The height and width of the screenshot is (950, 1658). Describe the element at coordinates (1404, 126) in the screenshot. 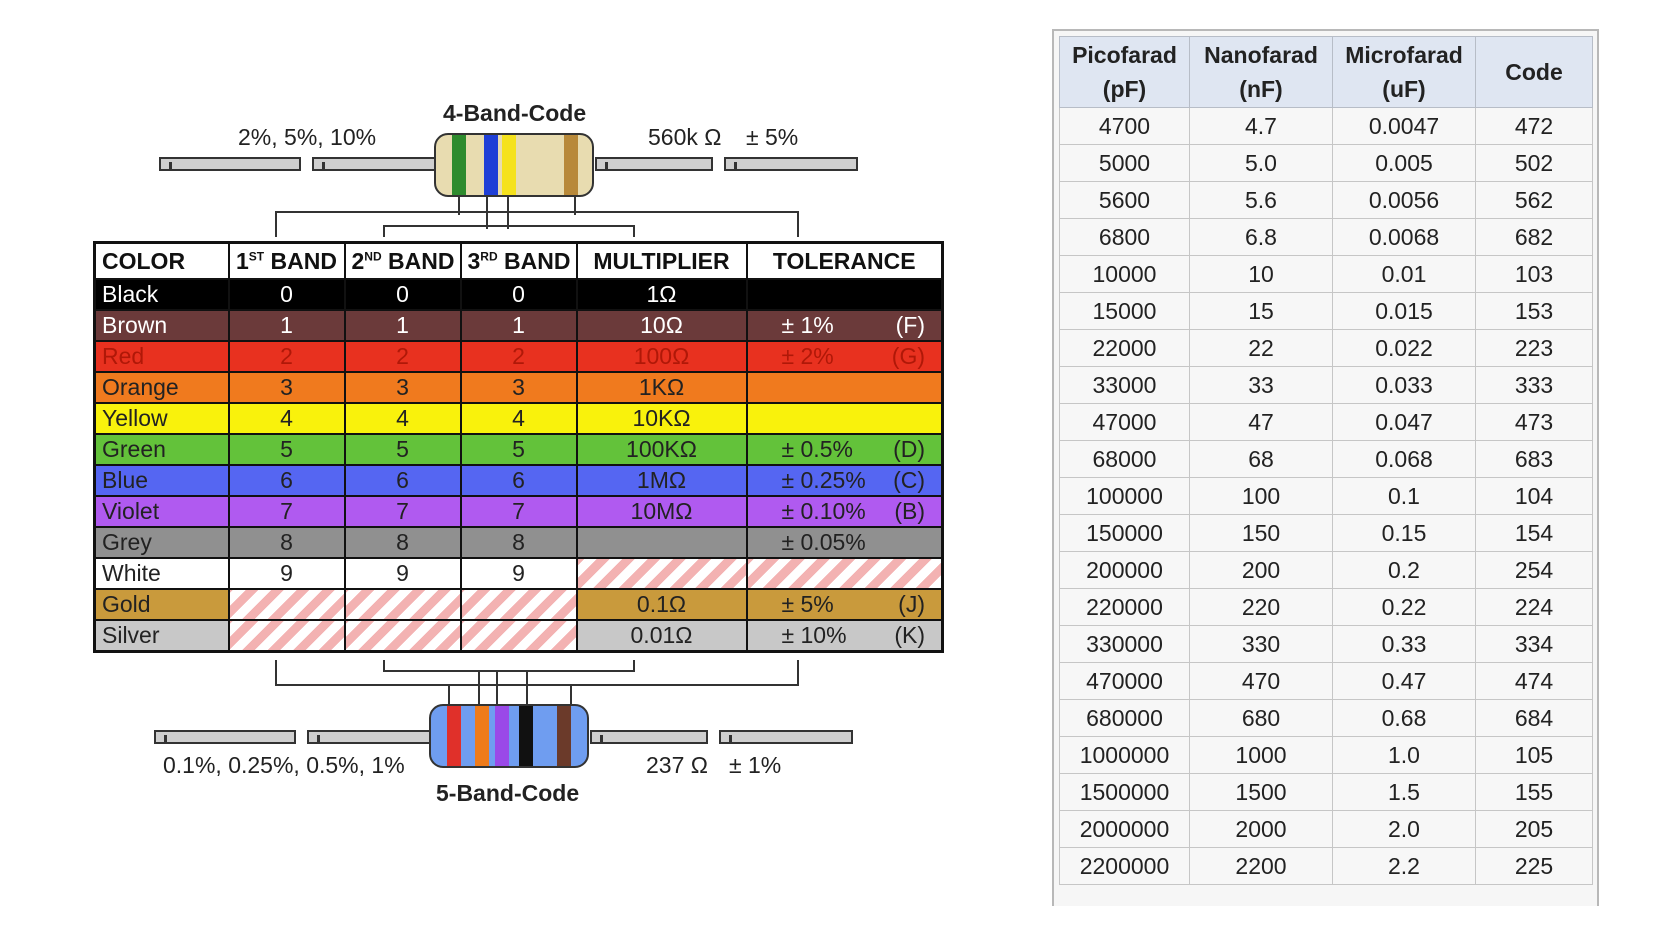

I see `microfarad-value: 0.0047` at that location.